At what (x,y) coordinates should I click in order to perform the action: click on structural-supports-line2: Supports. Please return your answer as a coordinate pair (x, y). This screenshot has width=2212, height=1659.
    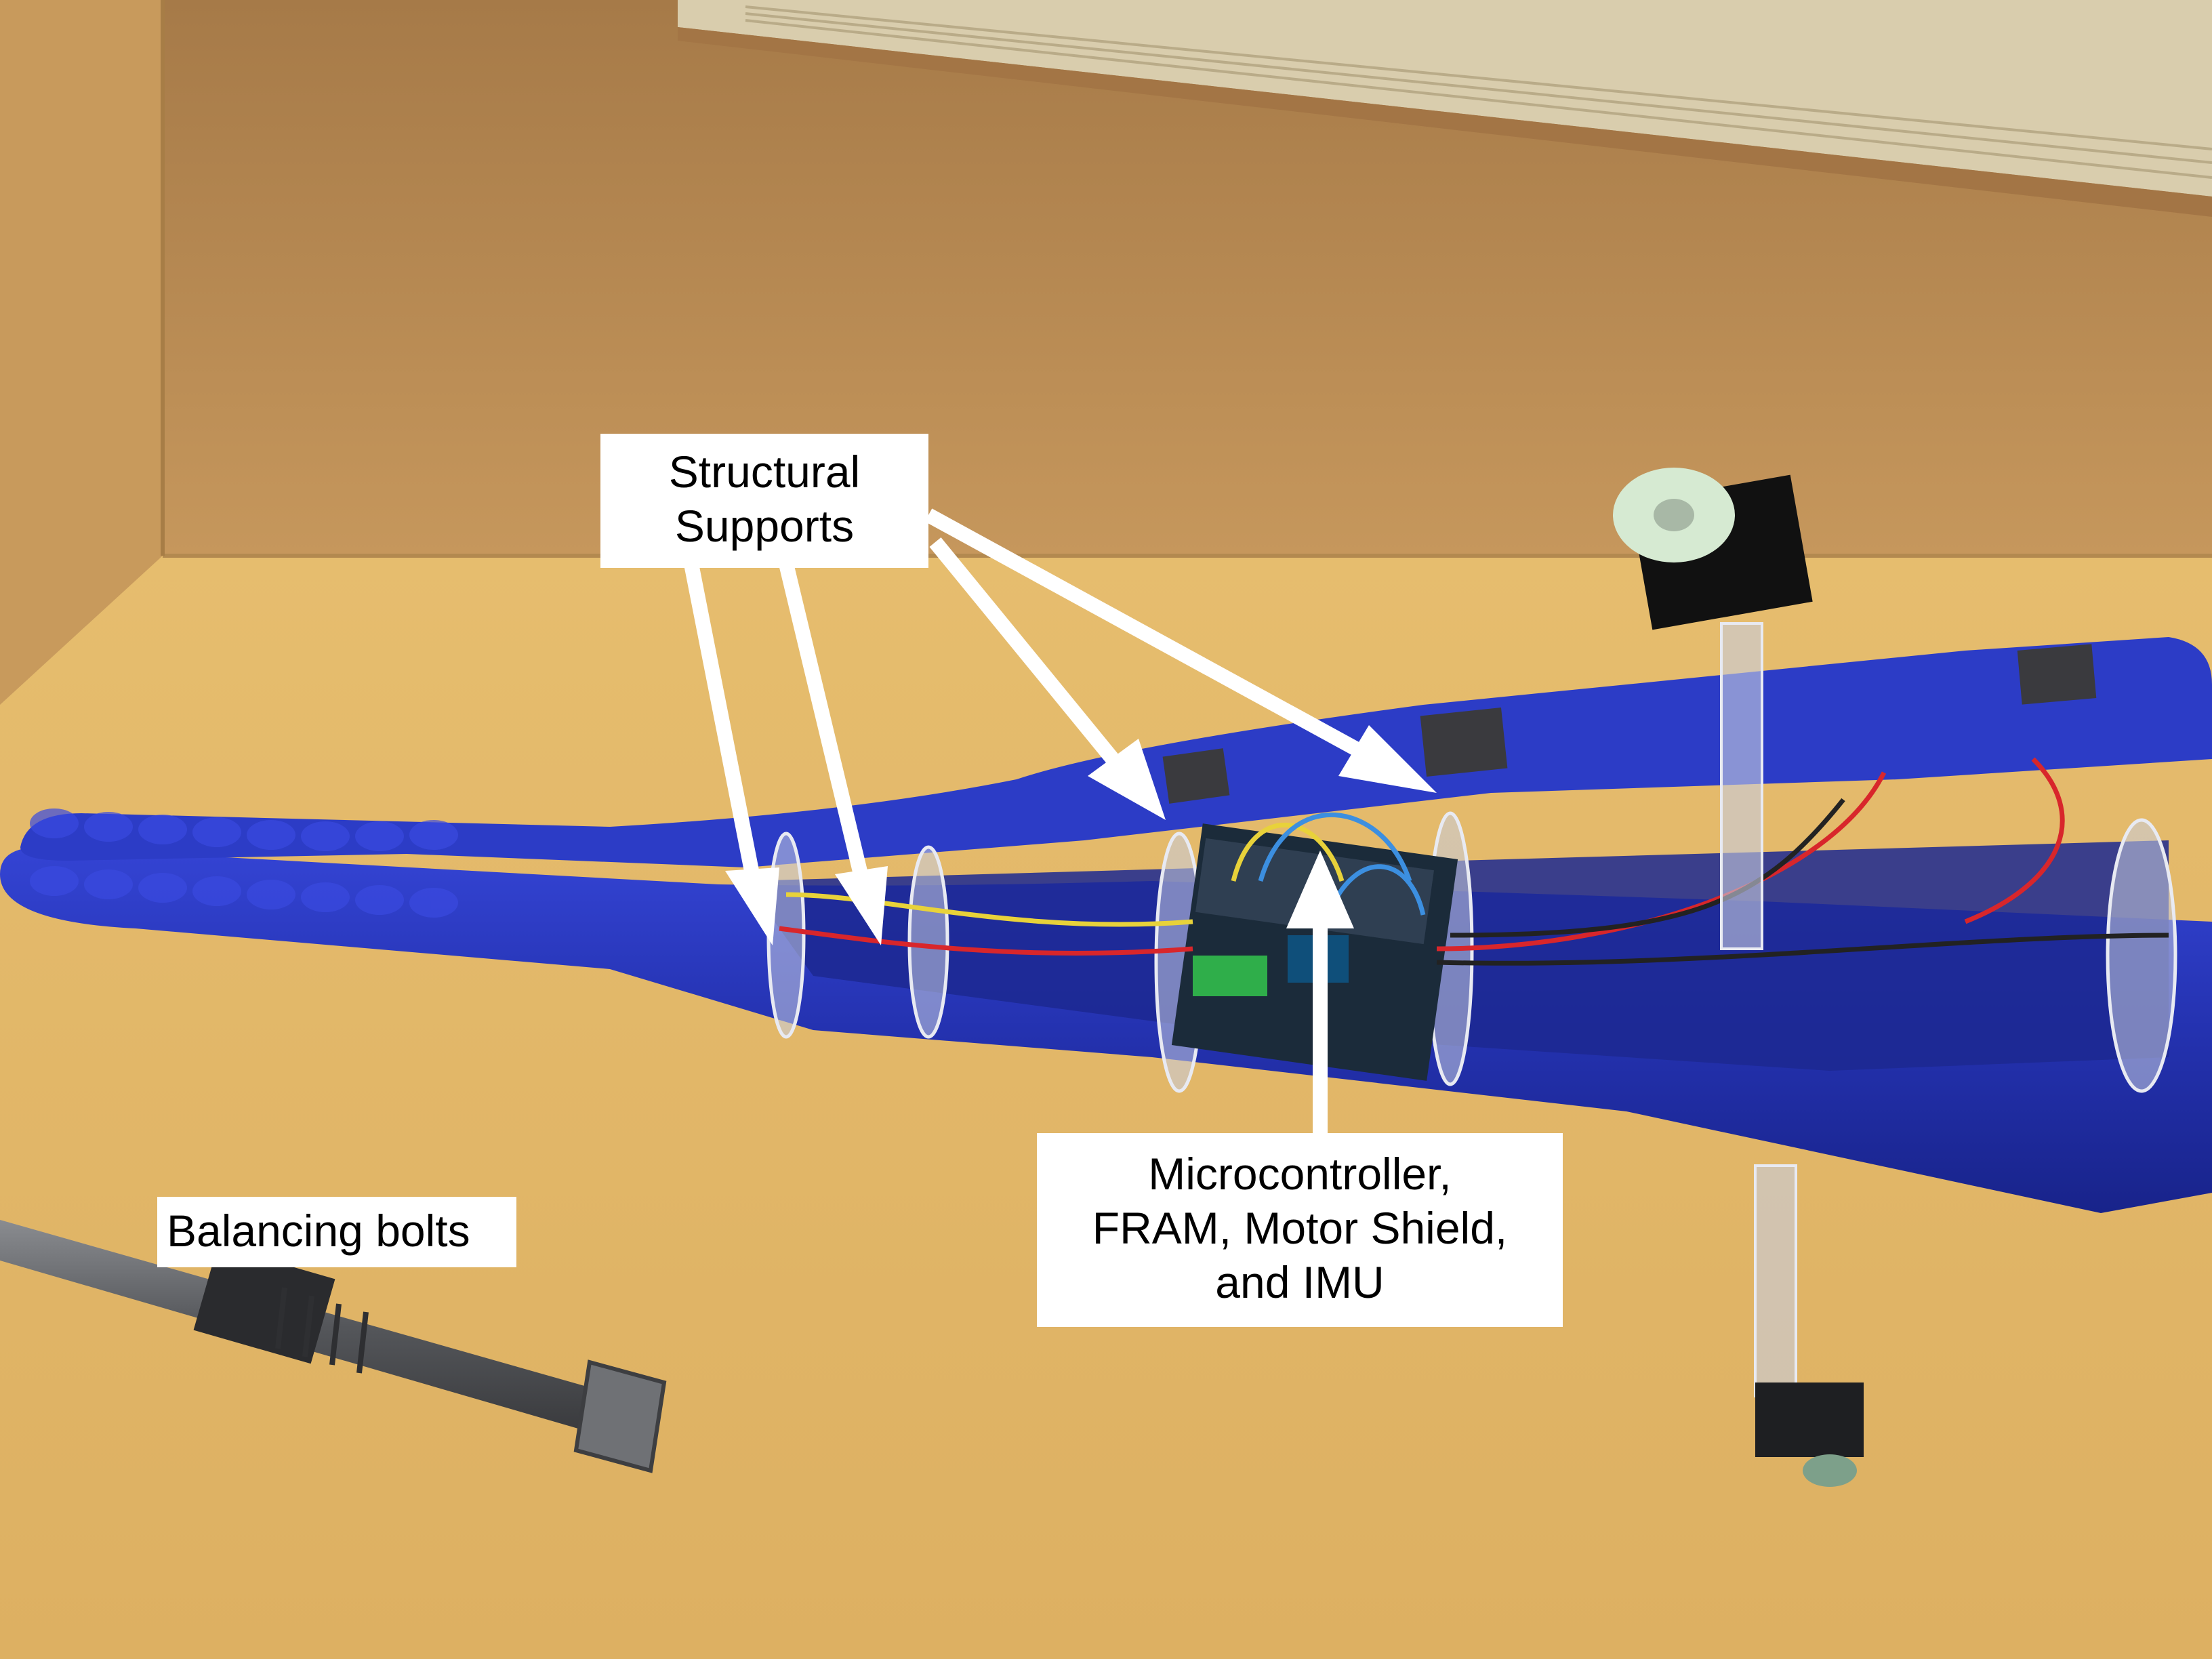
    Looking at the image, I should click on (765, 526).